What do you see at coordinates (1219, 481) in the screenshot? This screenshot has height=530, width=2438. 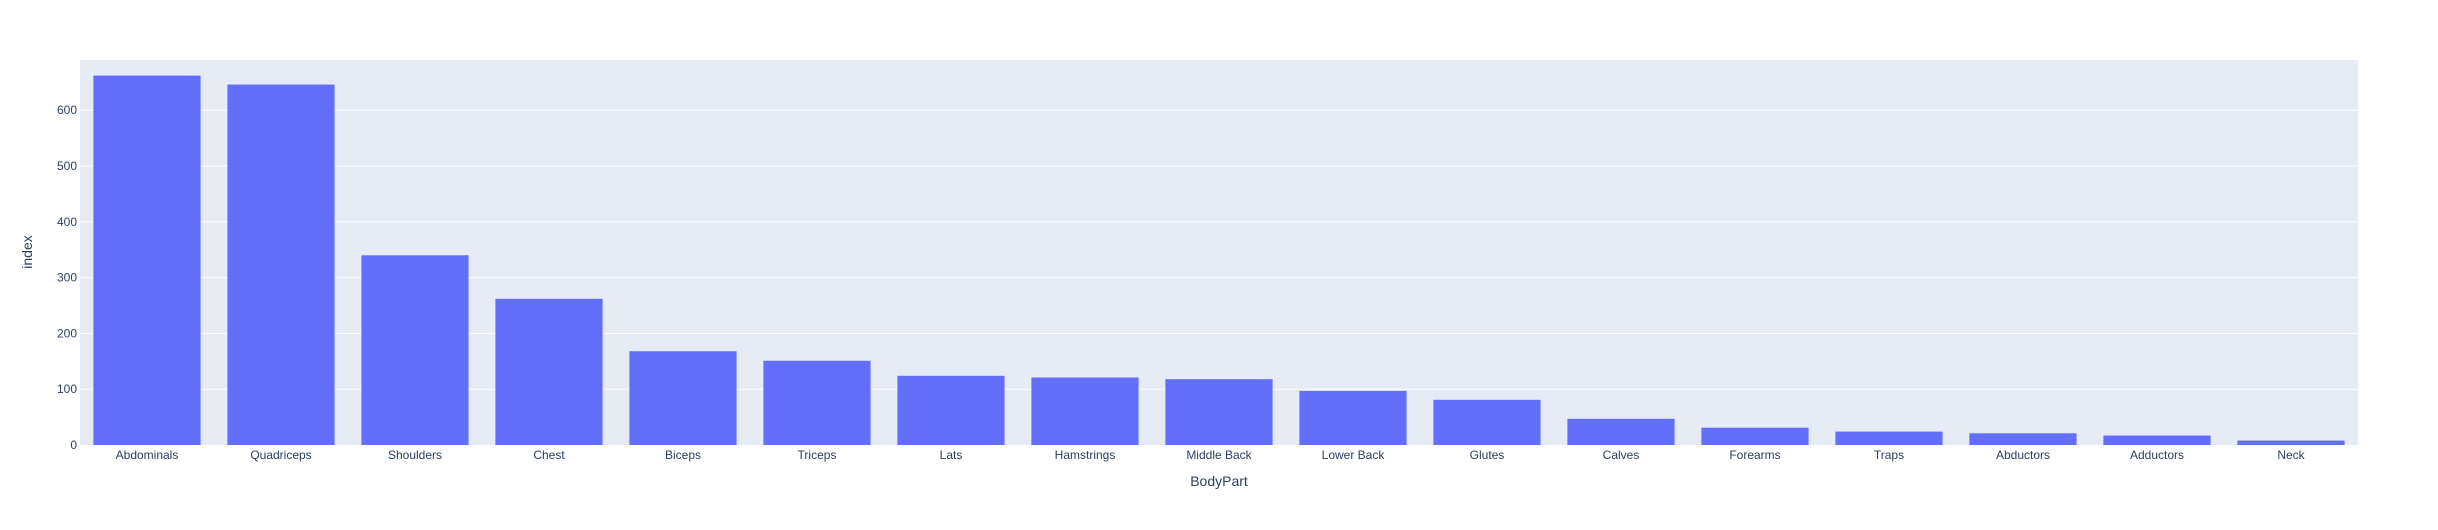 I see `x-axis-title: BodyPart` at bounding box center [1219, 481].